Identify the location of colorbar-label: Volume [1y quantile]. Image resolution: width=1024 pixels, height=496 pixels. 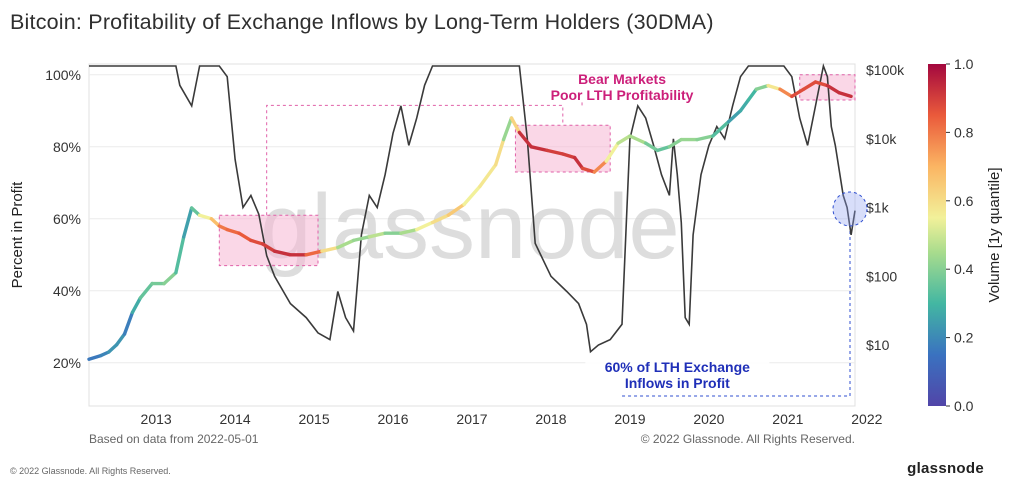
(994, 234).